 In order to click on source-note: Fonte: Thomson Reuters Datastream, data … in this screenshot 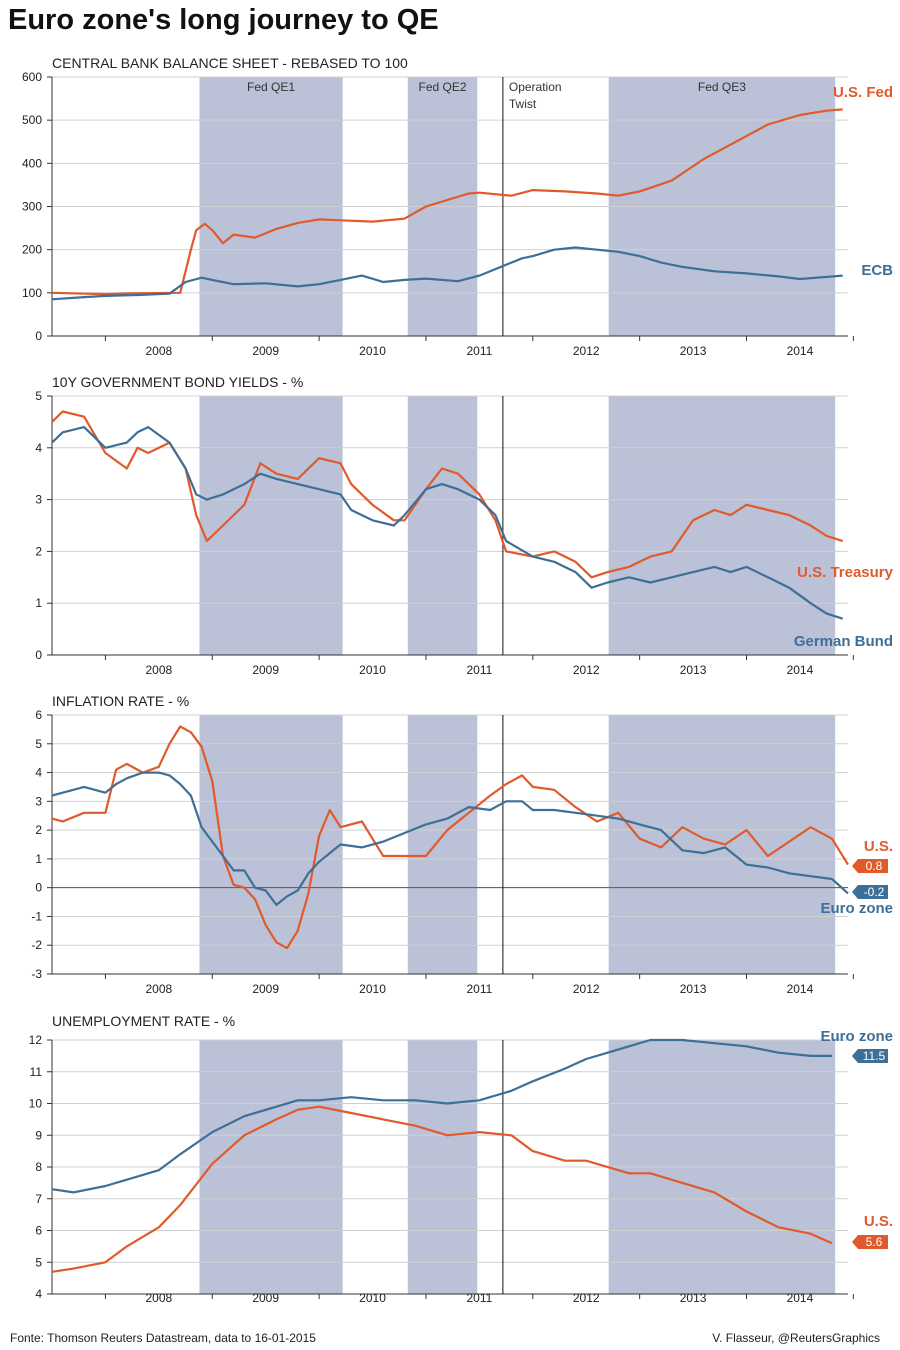, I will do `click(163, 1338)`.